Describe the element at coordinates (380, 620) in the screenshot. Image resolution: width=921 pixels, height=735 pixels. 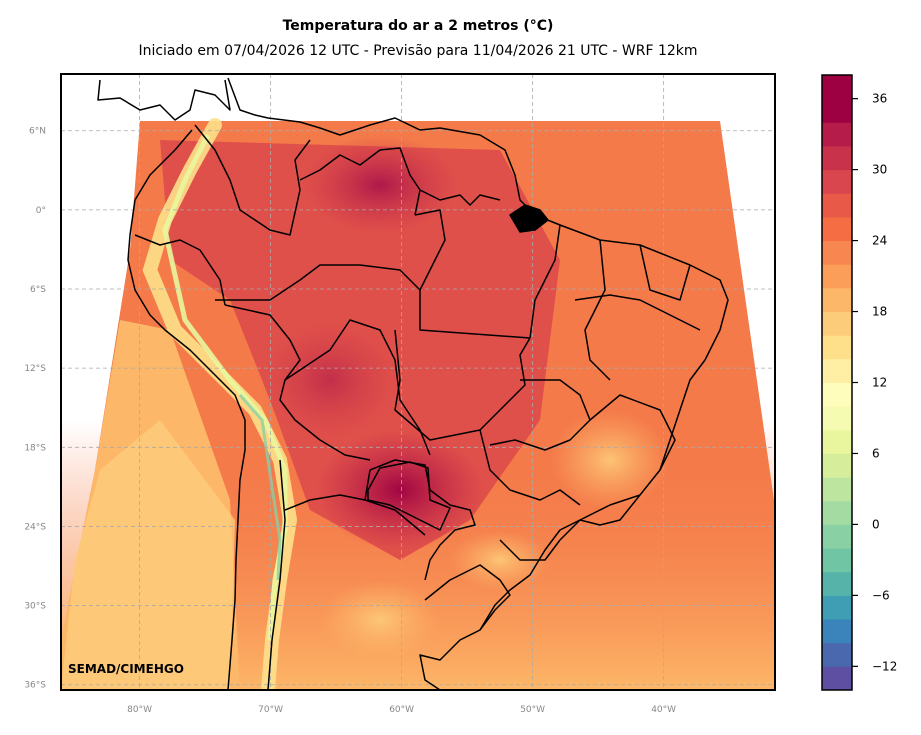
I see `argentina-cool` at that location.